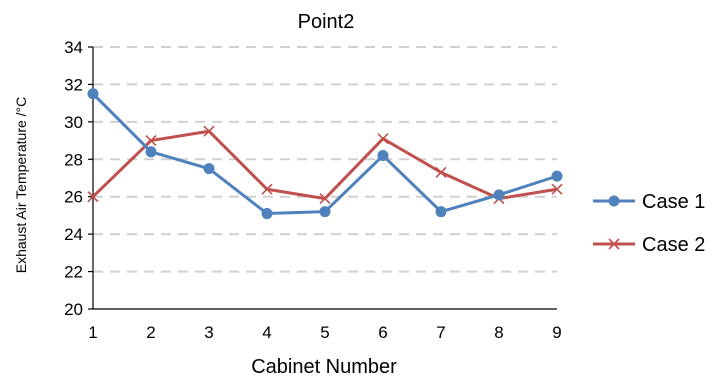 The width and height of the screenshot is (711, 381). Describe the element at coordinates (266, 332) in the screenshot. I see `x-tick-label: 4` at that location.